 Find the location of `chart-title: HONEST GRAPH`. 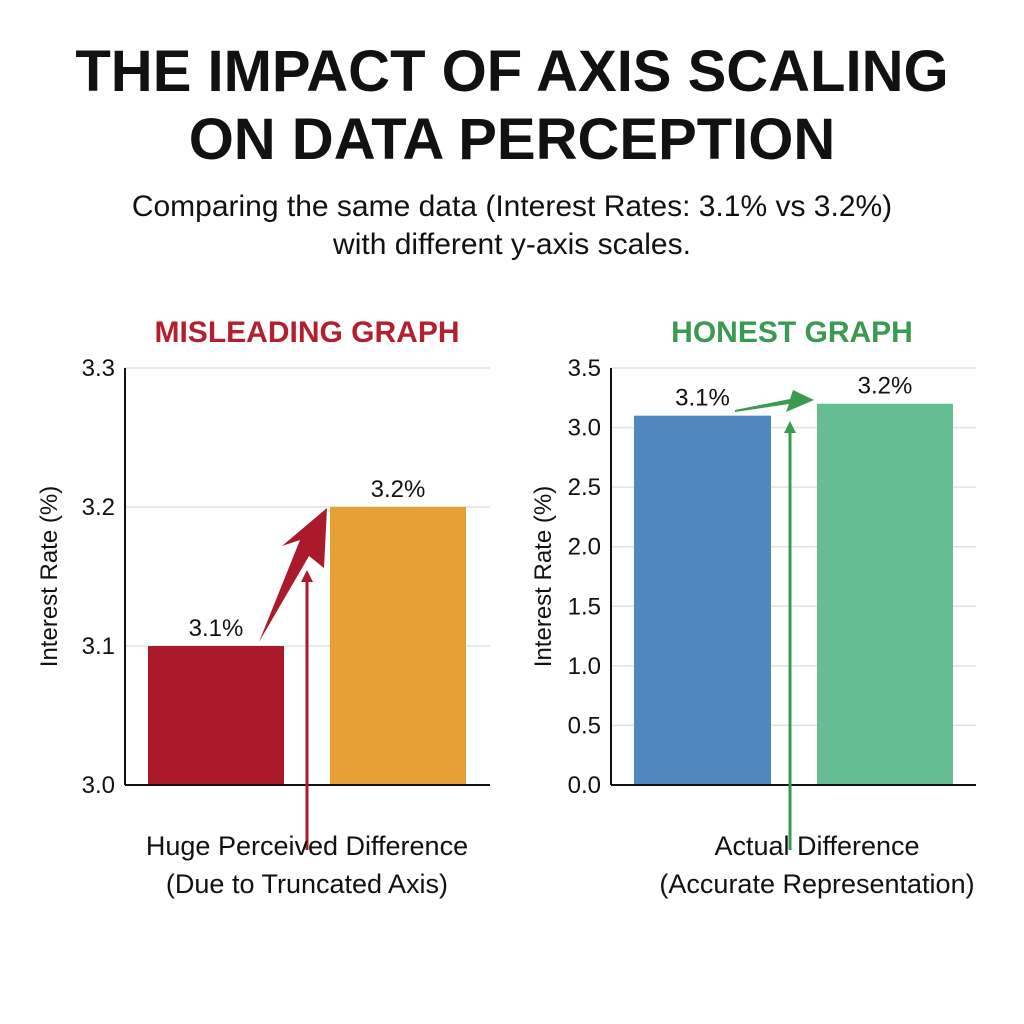

chart-title: HONEST GRAPH is located at coordinates (792, 332).